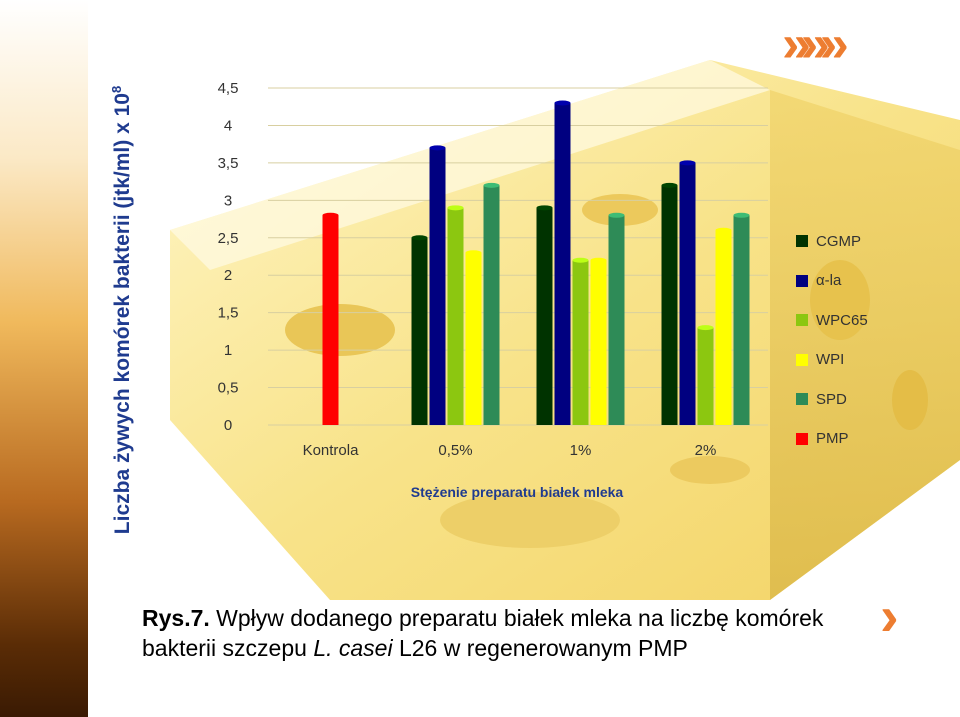  I want to click on y-tick-label: 4, so click(228, 125).